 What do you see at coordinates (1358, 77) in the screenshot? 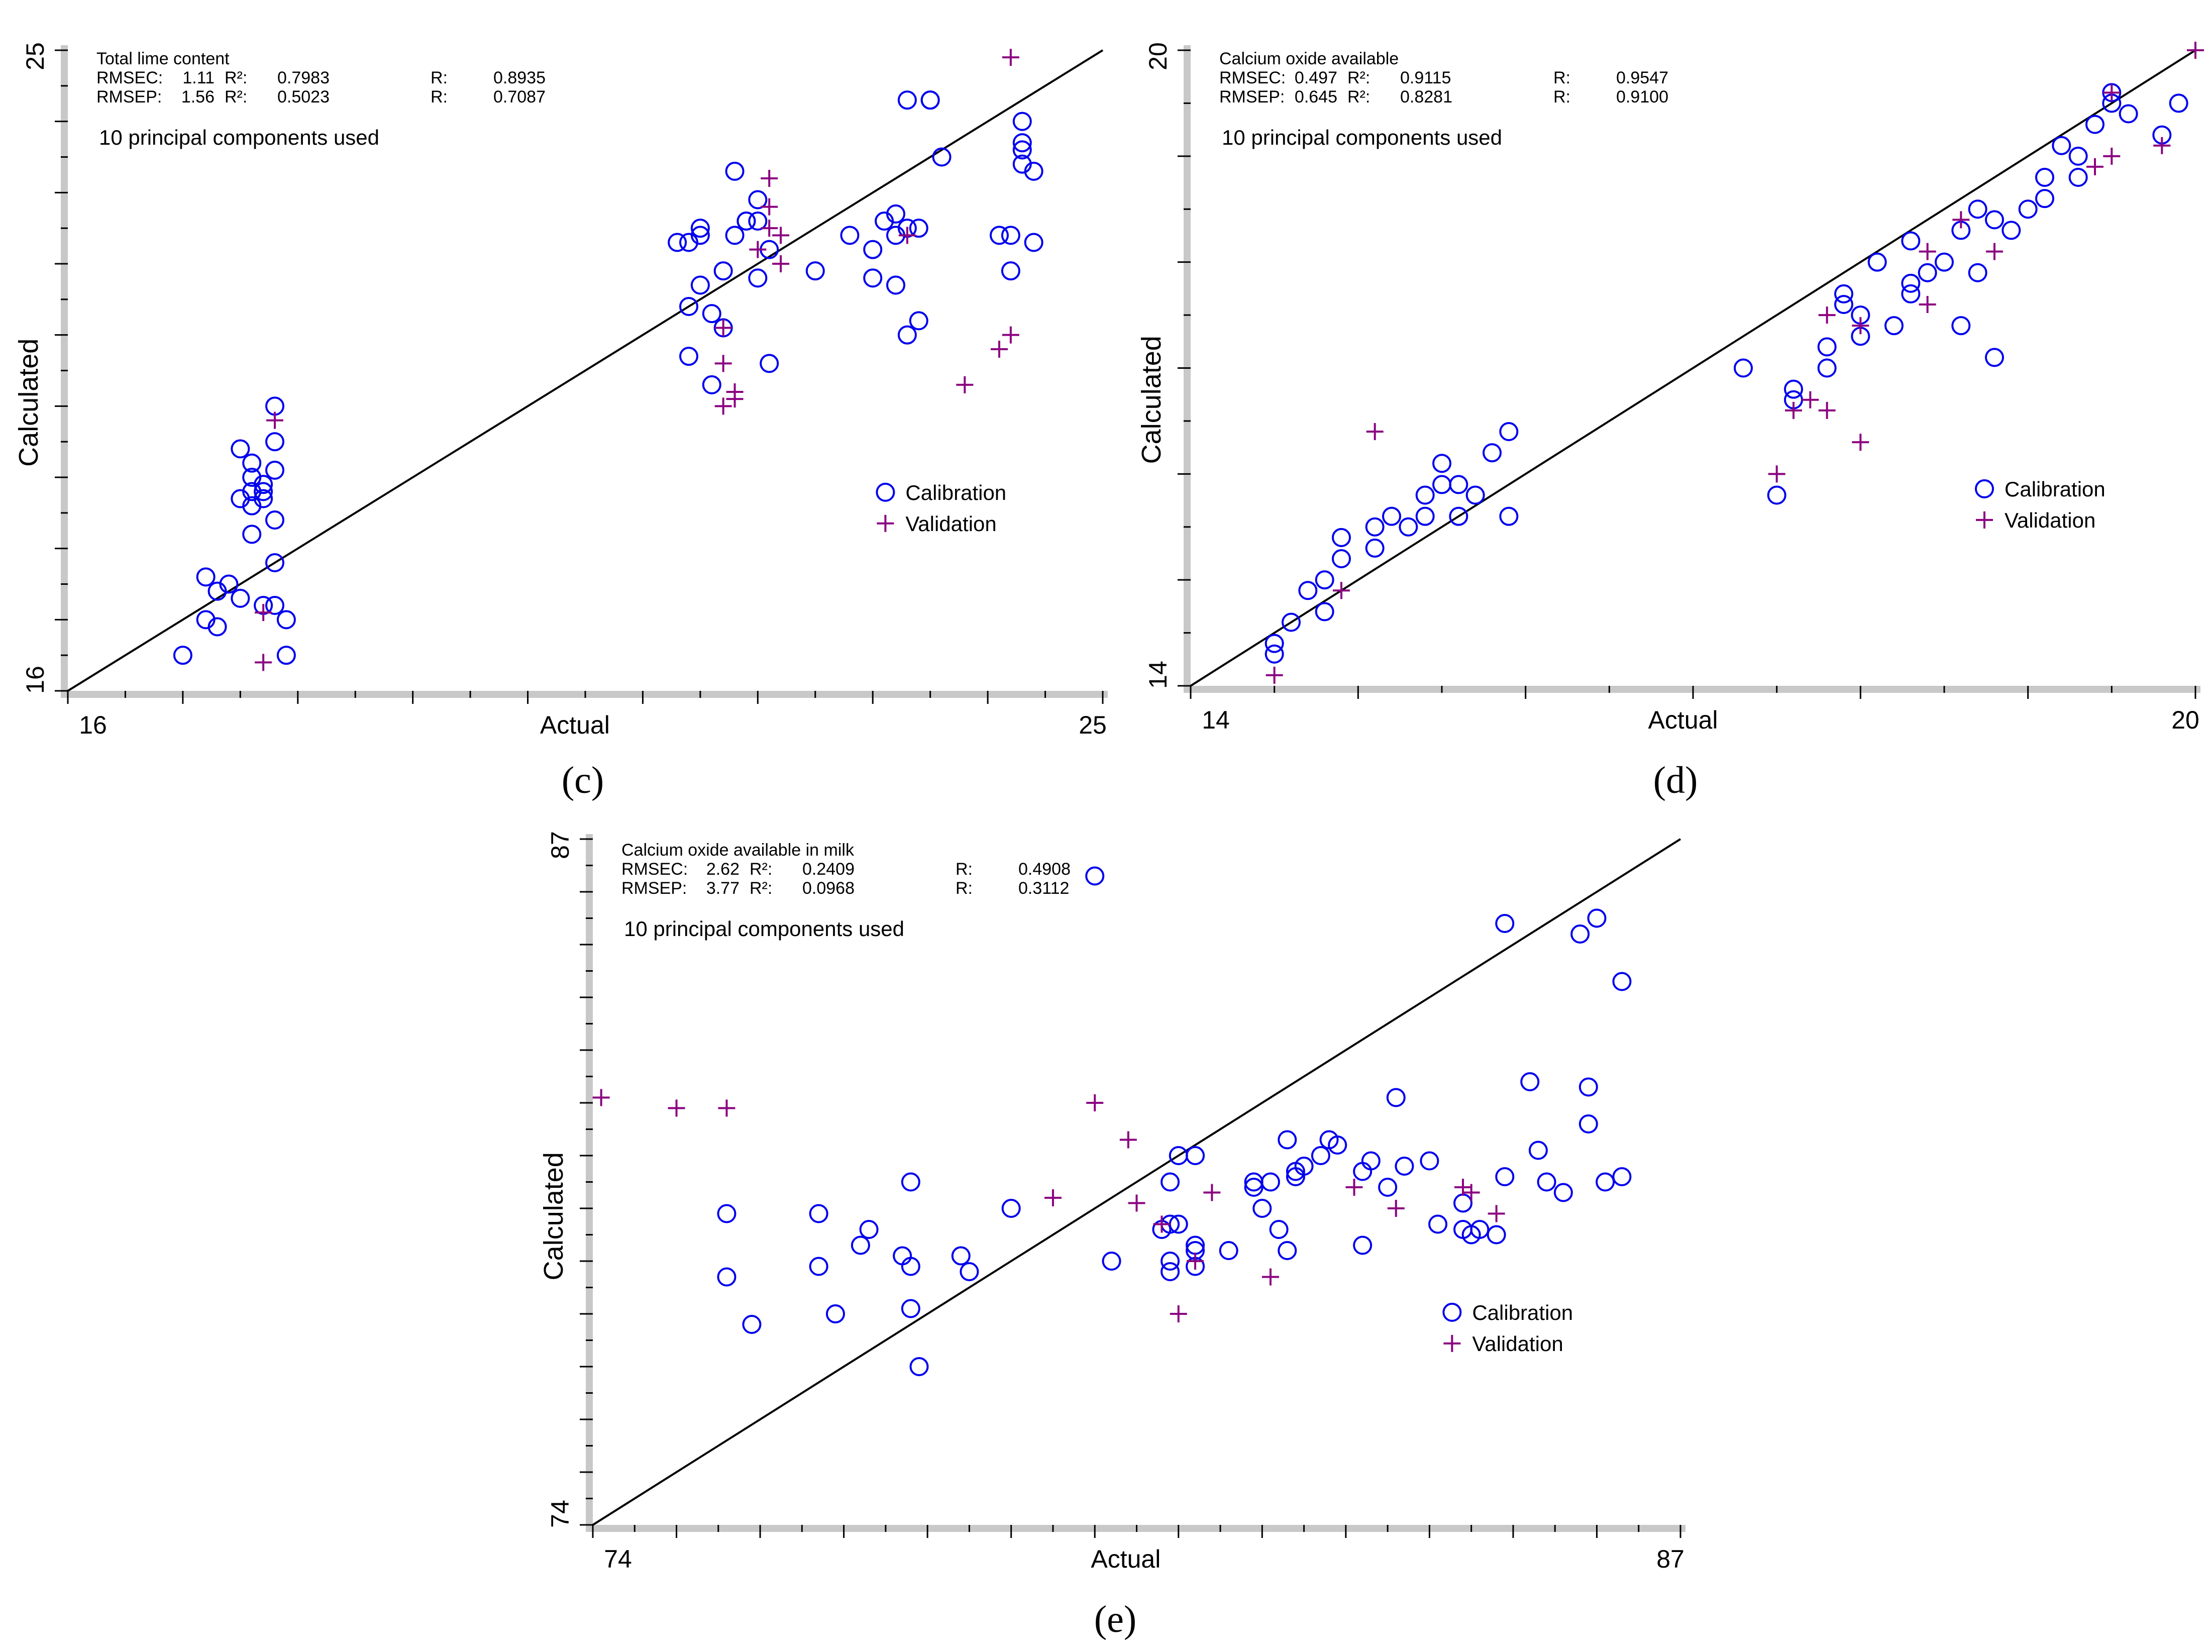
I see `stat-r2-label: R²:` at bounding box center [1358, 77].